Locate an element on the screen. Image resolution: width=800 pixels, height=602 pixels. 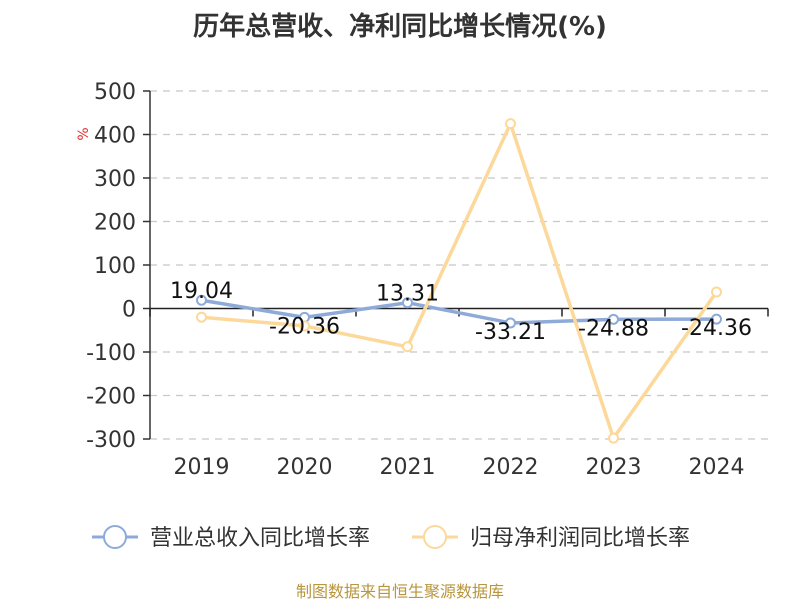
data-label: 13.31 is located at coordinates (407, 294).